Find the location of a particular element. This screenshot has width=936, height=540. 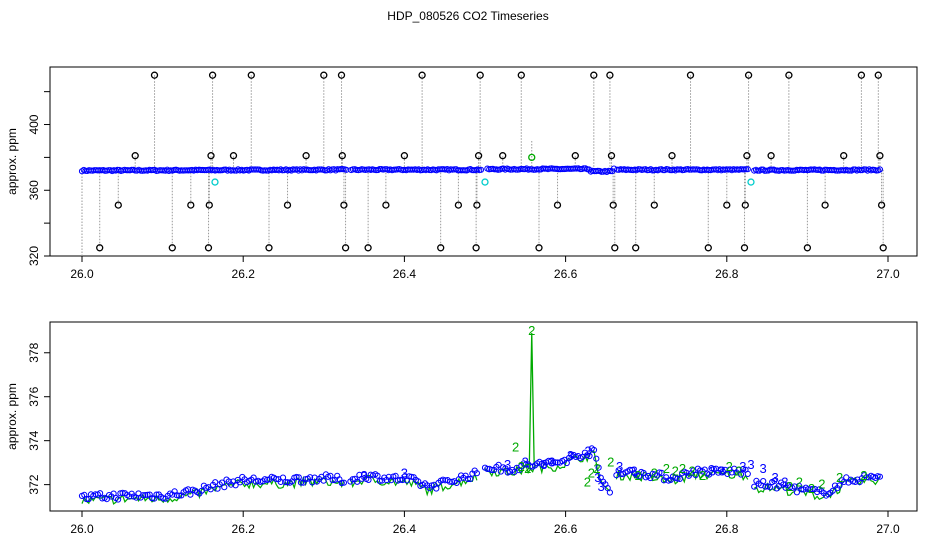

y-tick-label: 360 is located at coordinates (34, 190).